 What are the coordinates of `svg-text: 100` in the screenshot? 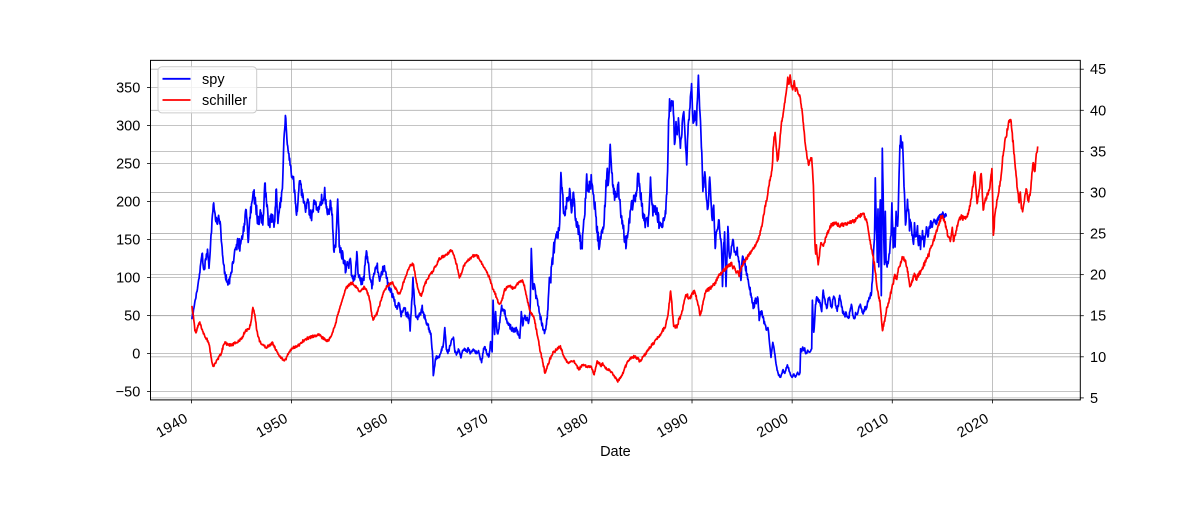 It's located at (128, 278).